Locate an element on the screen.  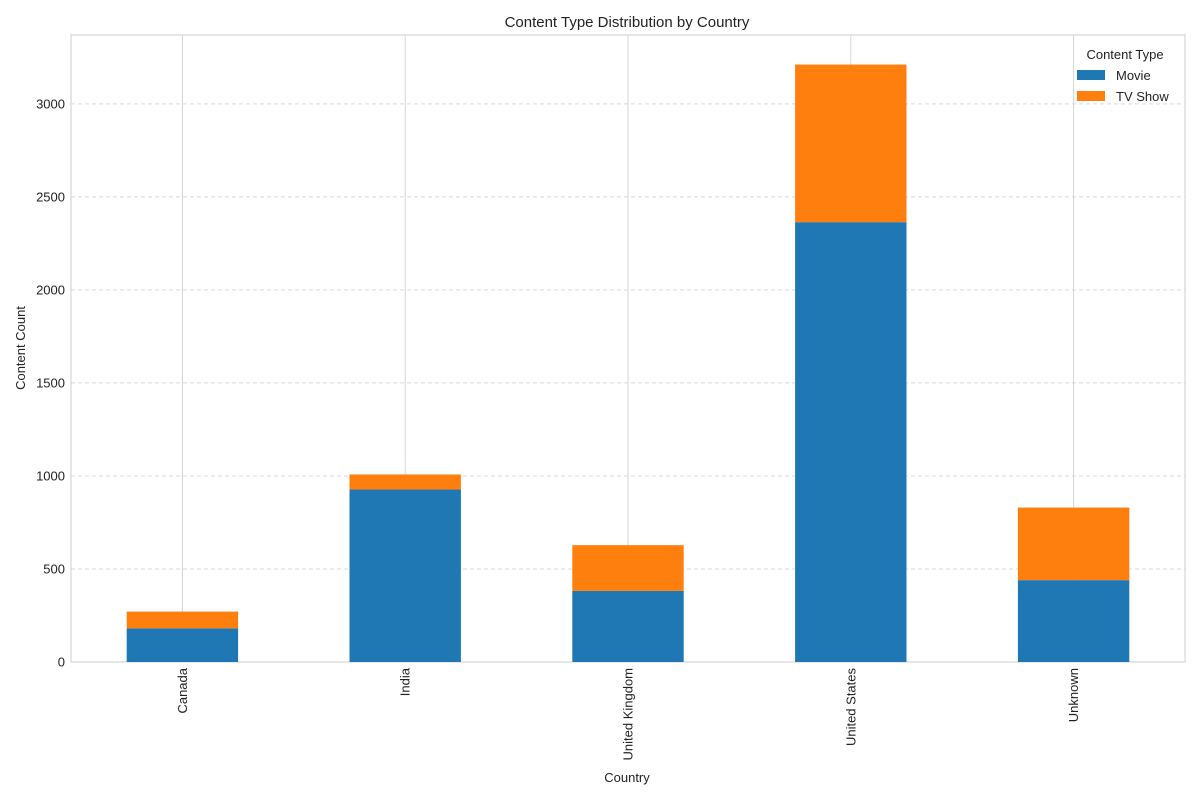
legend: Content Type Movie TV Show is located at coordinates (1123, 75).